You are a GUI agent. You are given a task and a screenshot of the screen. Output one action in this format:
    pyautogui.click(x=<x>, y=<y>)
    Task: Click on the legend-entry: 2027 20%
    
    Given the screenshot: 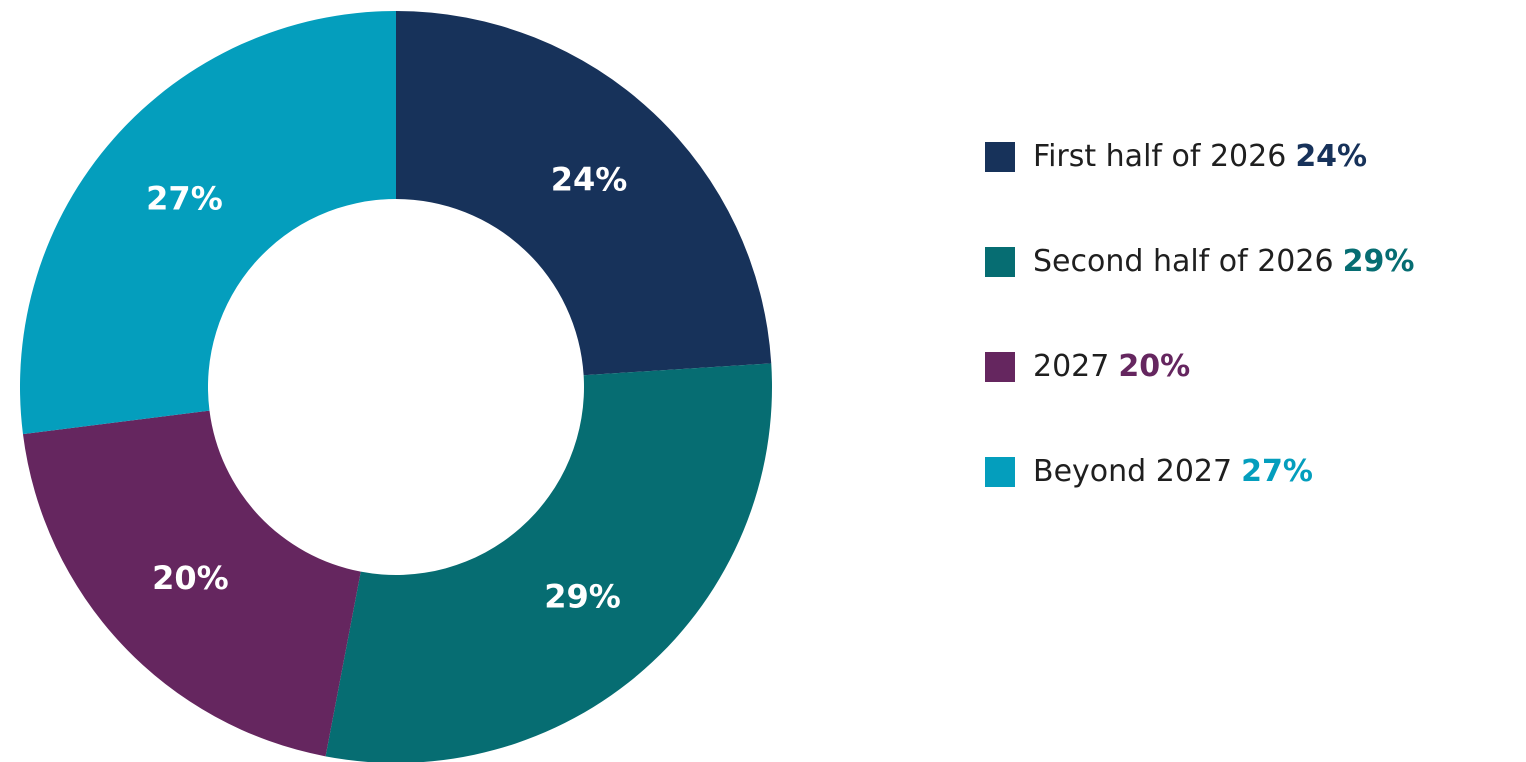 What is the action you would take?
    pyautogui.click(x=1111, y=366)
    